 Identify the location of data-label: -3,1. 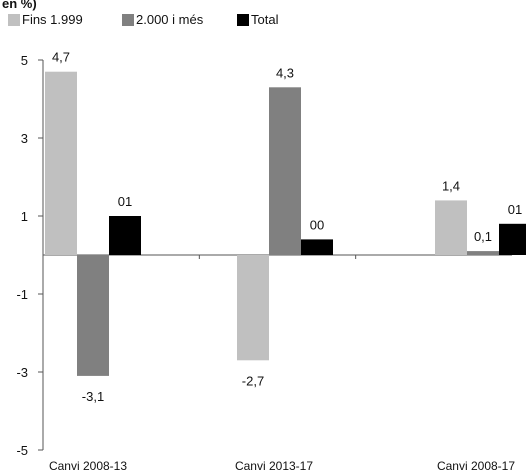
(93, 396).